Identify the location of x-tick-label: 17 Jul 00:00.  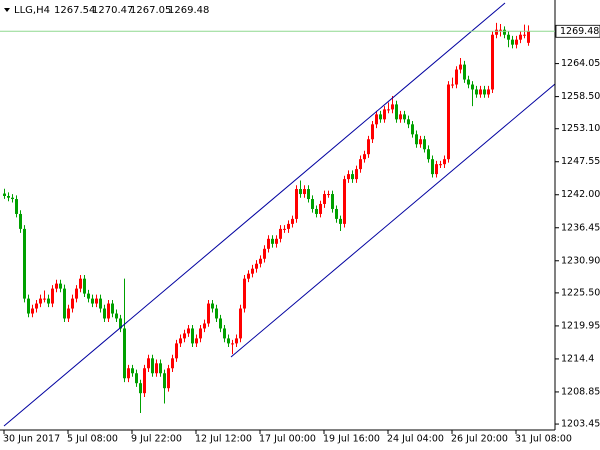
(287, 439).